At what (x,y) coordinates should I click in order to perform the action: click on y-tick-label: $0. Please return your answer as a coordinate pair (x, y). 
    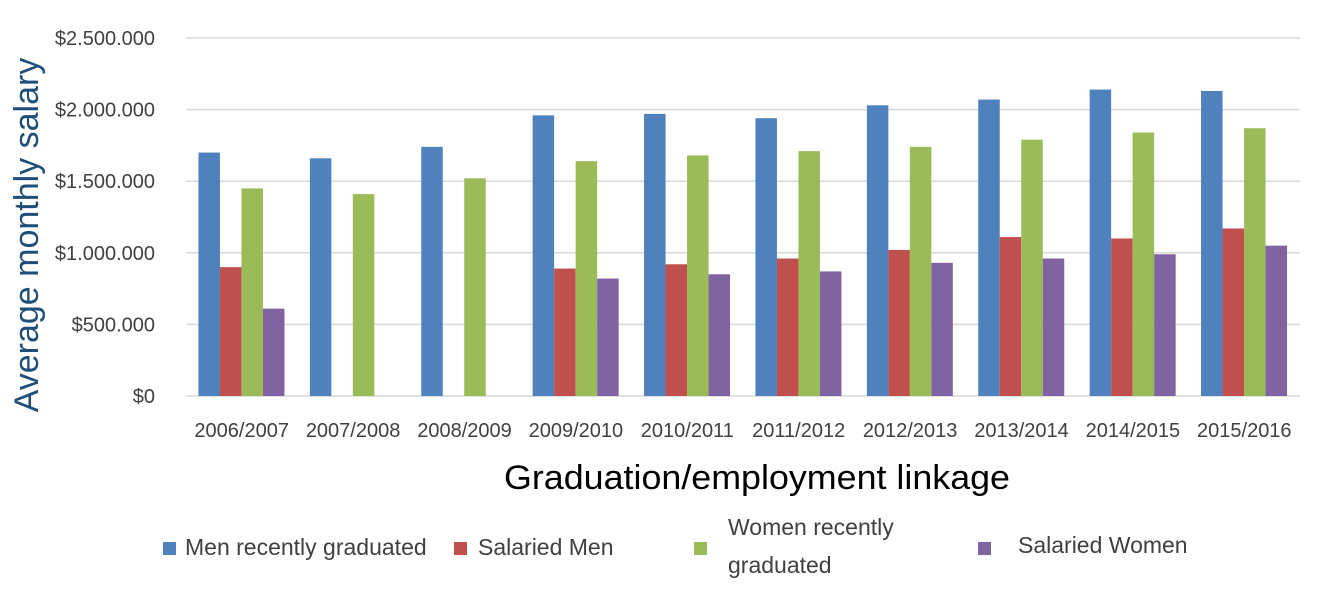
    Looking at the image, I should click on (144, 397).